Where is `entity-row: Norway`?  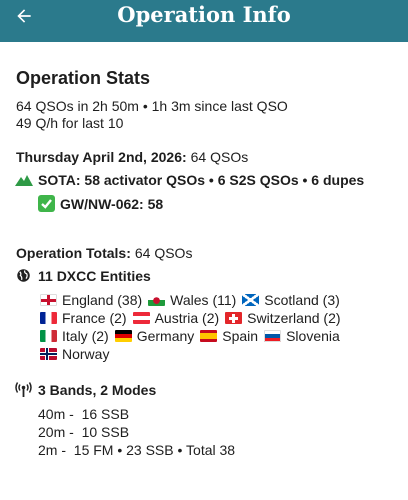
entity-row: Norway is located at coordinates (75, 354).